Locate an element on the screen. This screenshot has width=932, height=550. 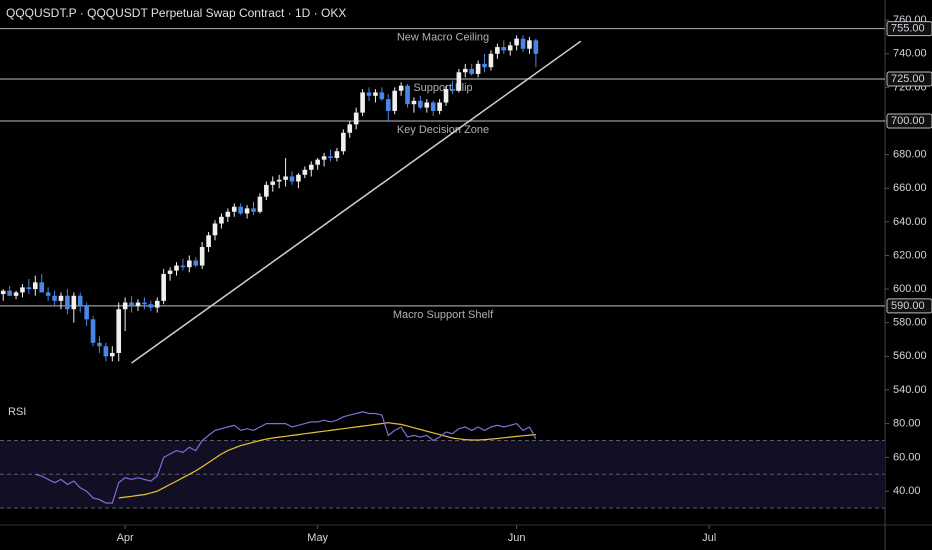
y-tick-label: 560.00 is located at coordinates (910, 356).